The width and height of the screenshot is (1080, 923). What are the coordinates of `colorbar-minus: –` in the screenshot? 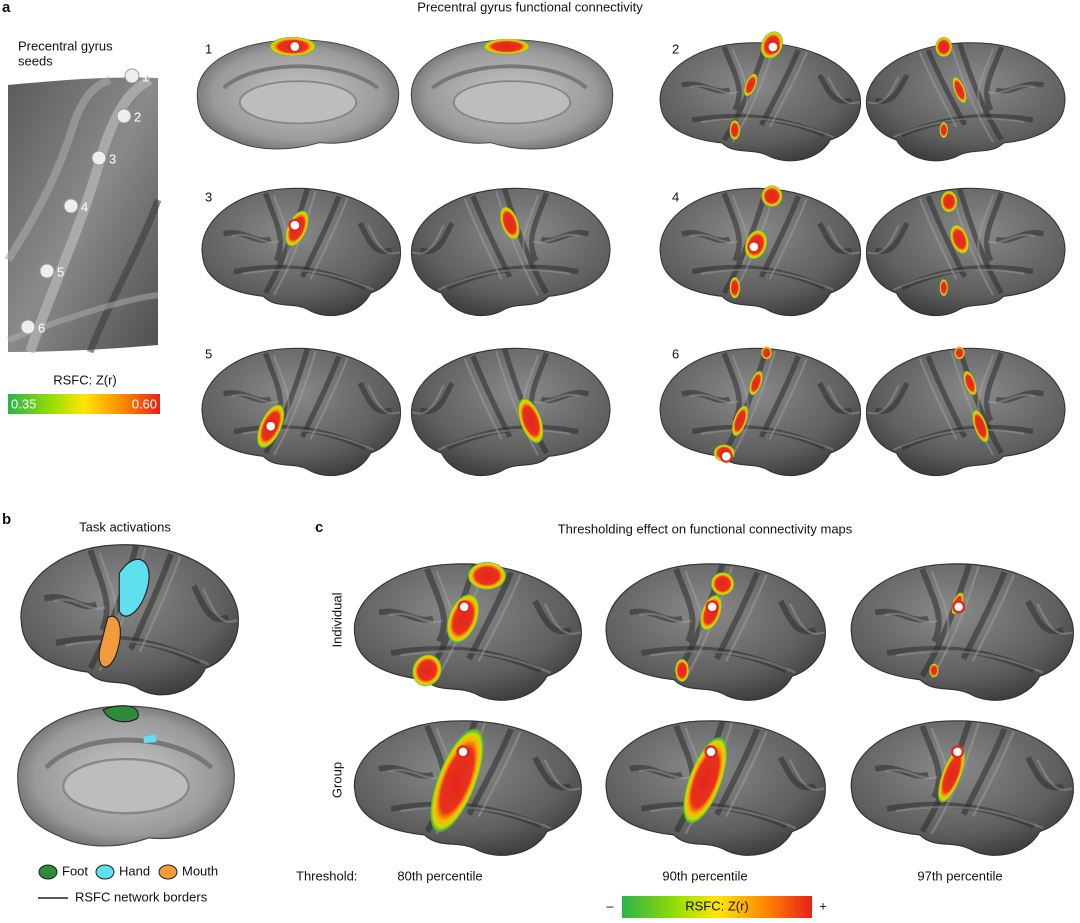 It's located at (610, 905).